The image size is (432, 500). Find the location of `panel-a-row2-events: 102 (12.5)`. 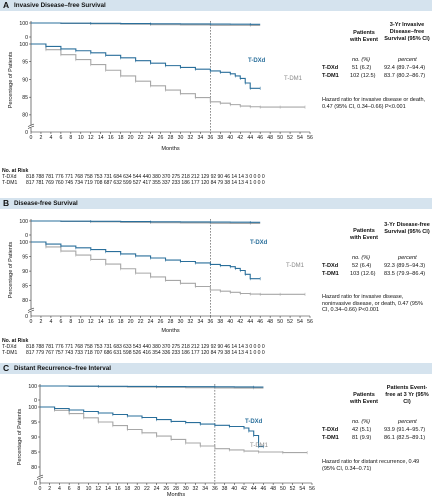

panel-a-row2-events: 102 (12.5) is located at coordinates (363, 76).